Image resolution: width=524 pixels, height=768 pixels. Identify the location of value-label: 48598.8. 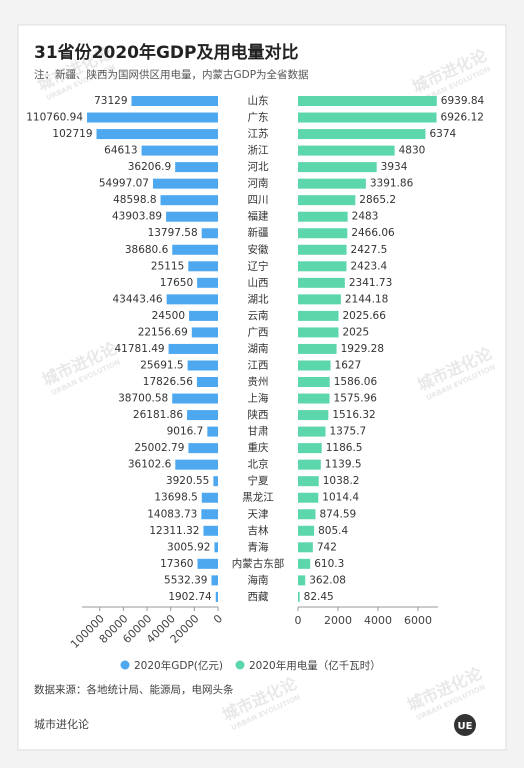
(134, 200).